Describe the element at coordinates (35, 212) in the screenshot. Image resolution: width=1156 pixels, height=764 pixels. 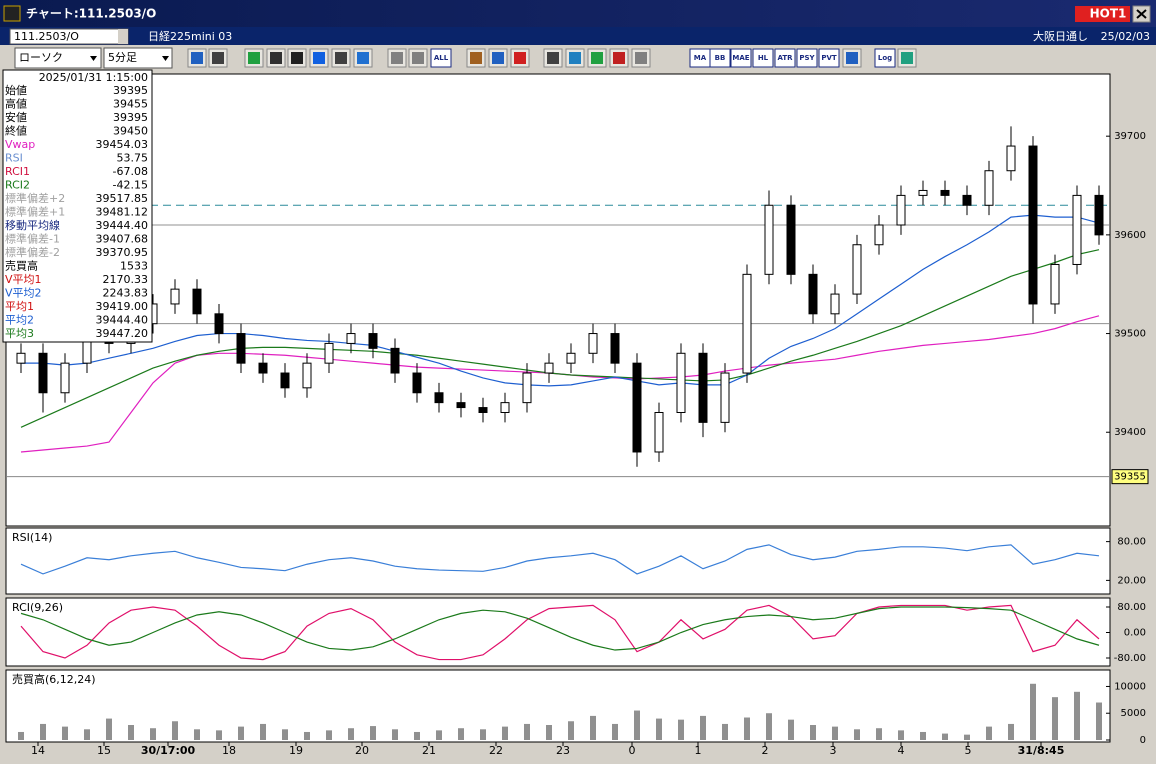
I see `info-label: 標準偏差+1` at that location.